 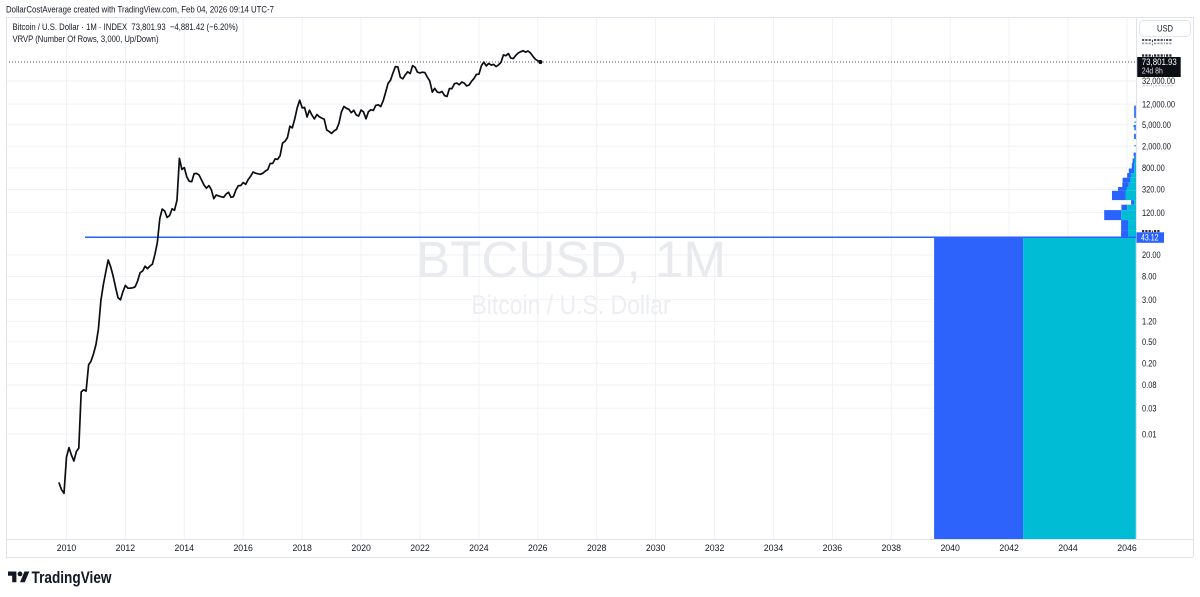 What do you see at coordinates (571, 259) in the screenshot?
I see `svg-text: BTCUSD, 1M` at bounding box center [571, 259].